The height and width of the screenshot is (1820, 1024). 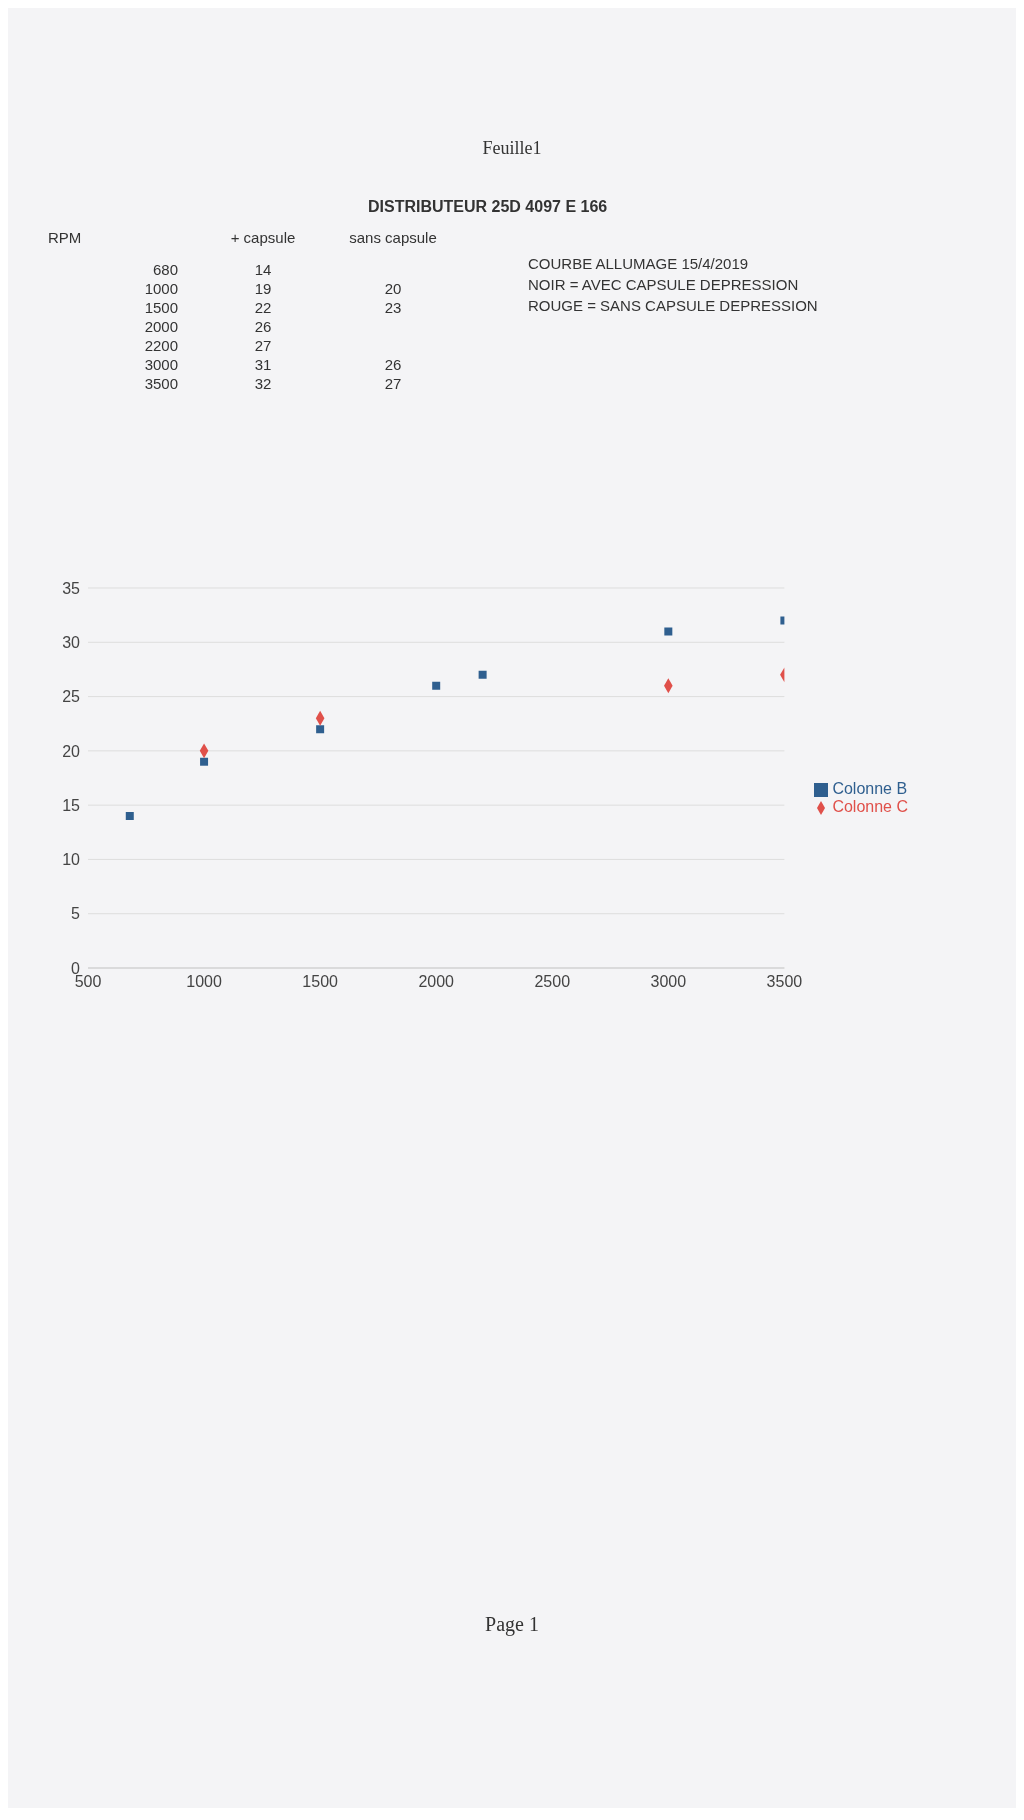 What do you see at coordinates (161, 345) in the screenshot?
I see `y-tick-label: 2200` at bounding box center [161, 345].